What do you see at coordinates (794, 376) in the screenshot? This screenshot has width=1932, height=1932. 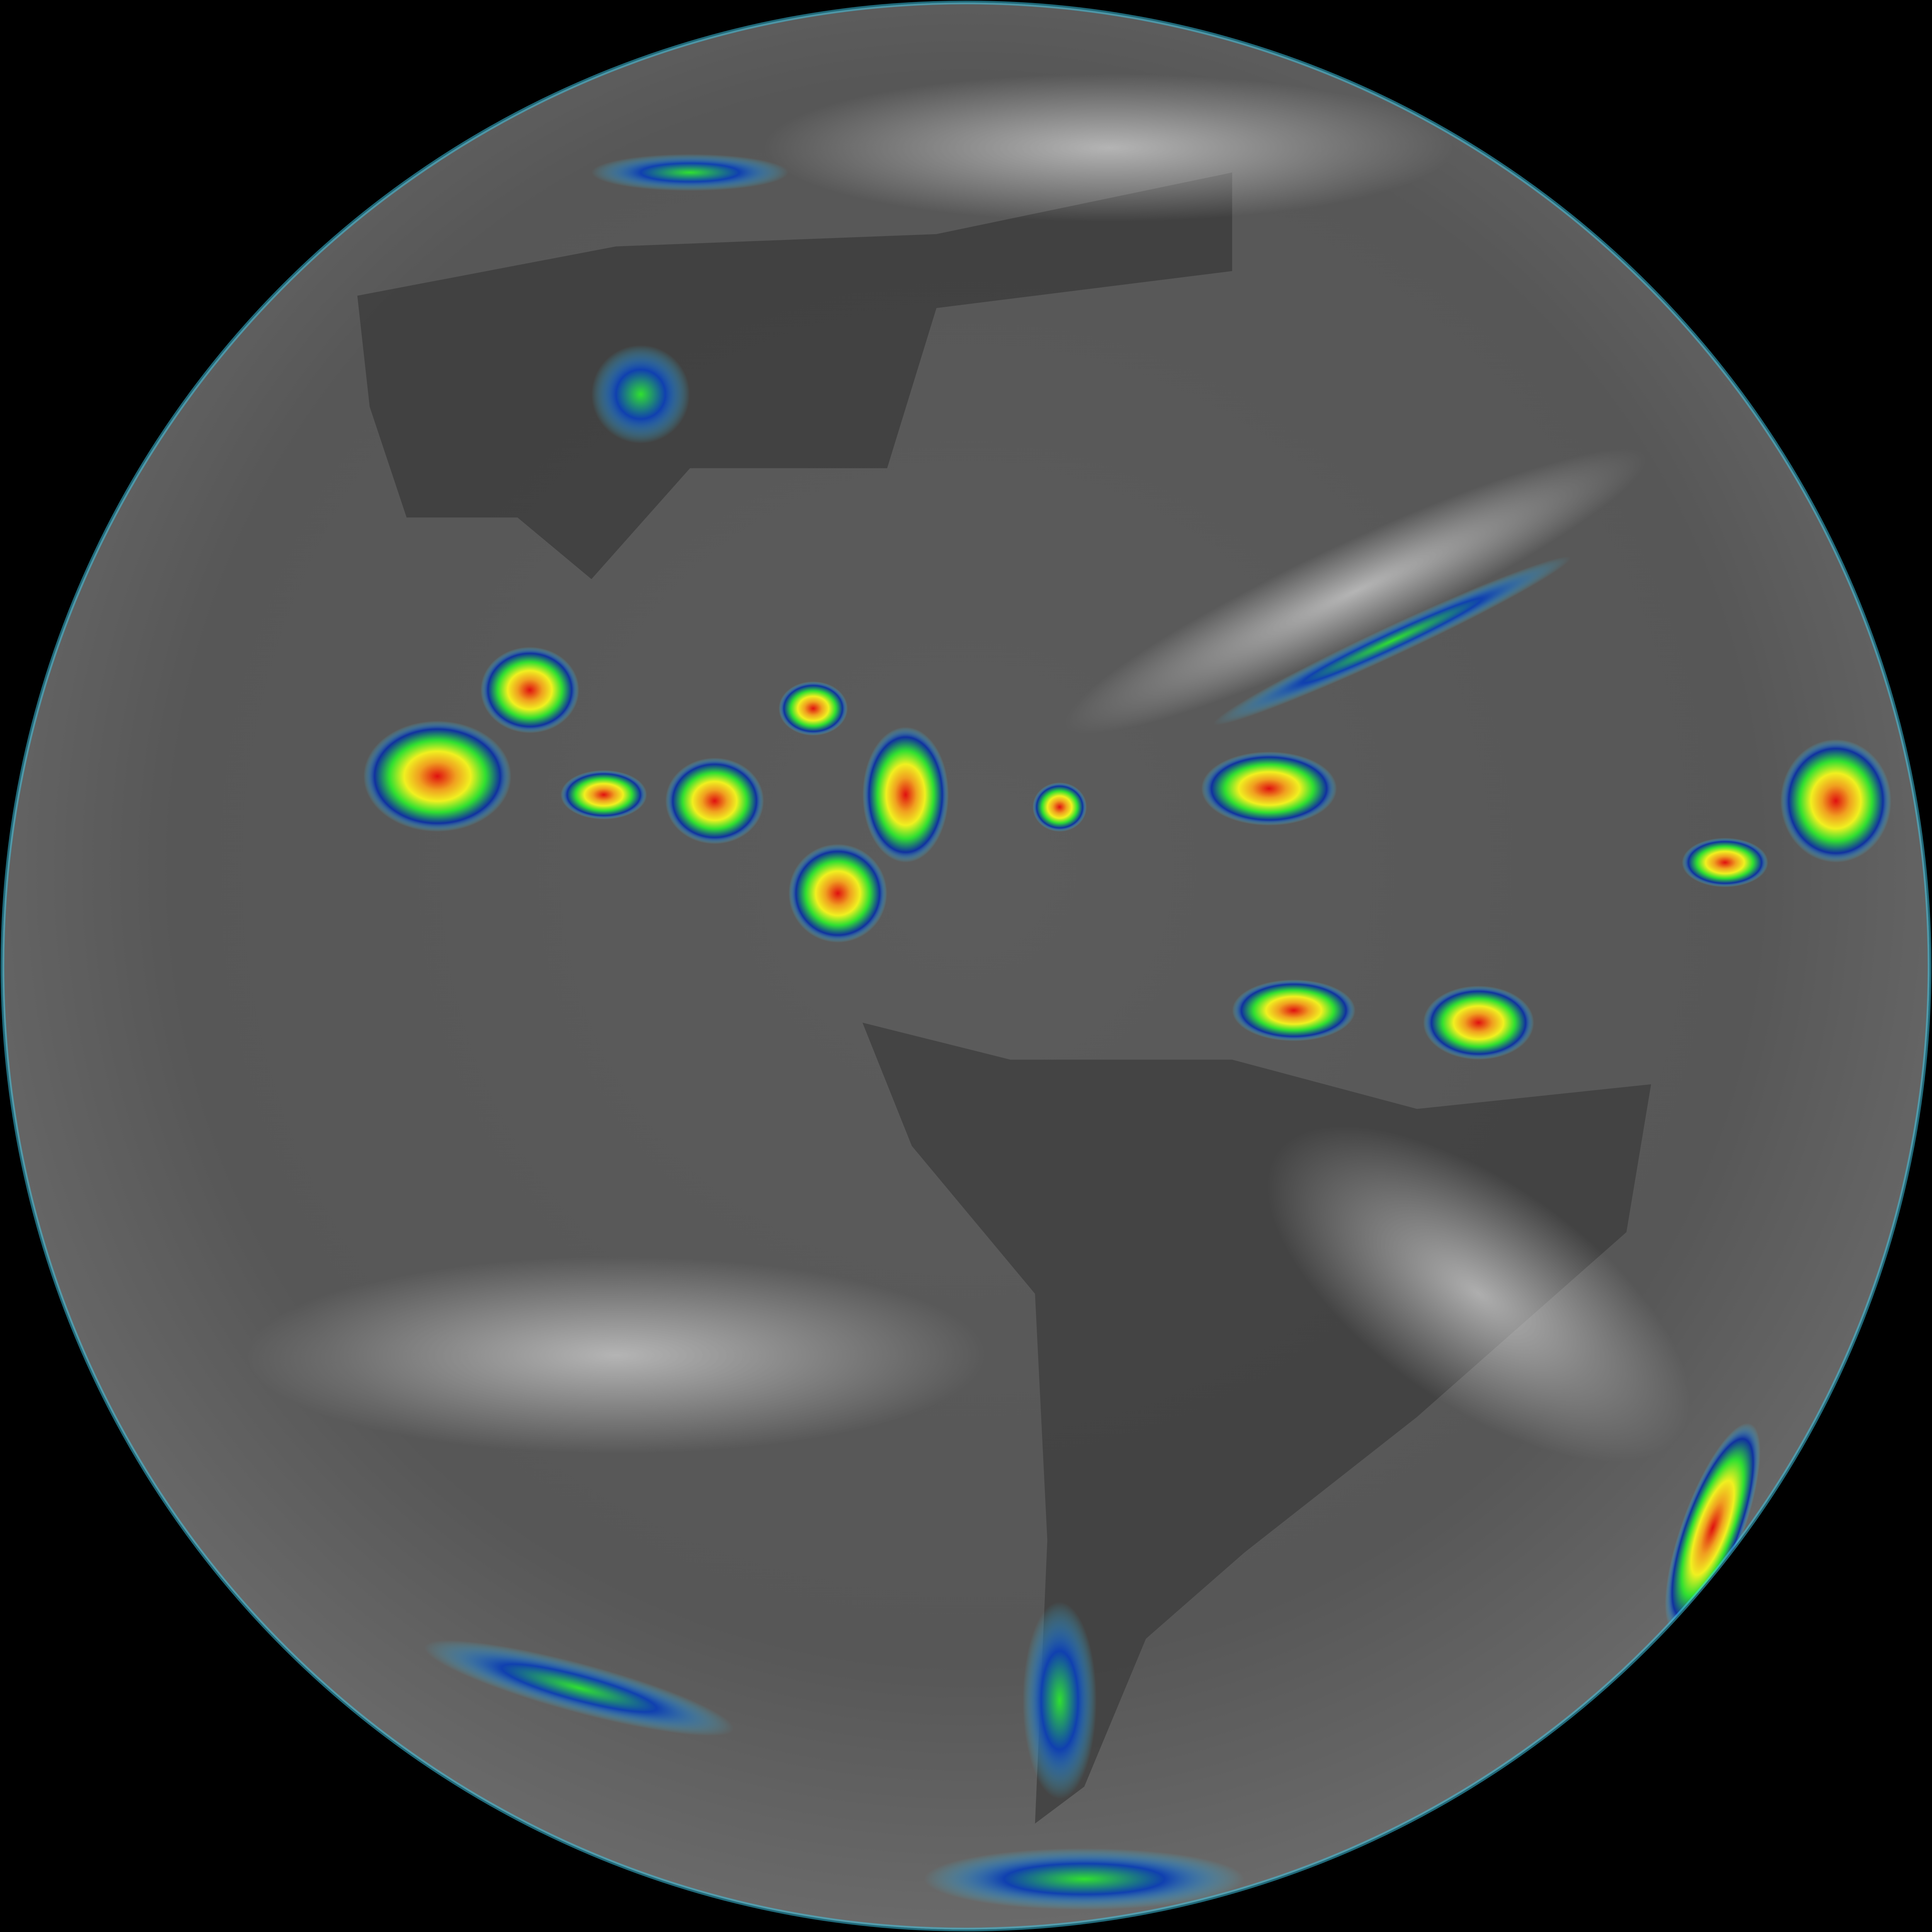 I see `north-america-land` at bounding box center [794, 376].